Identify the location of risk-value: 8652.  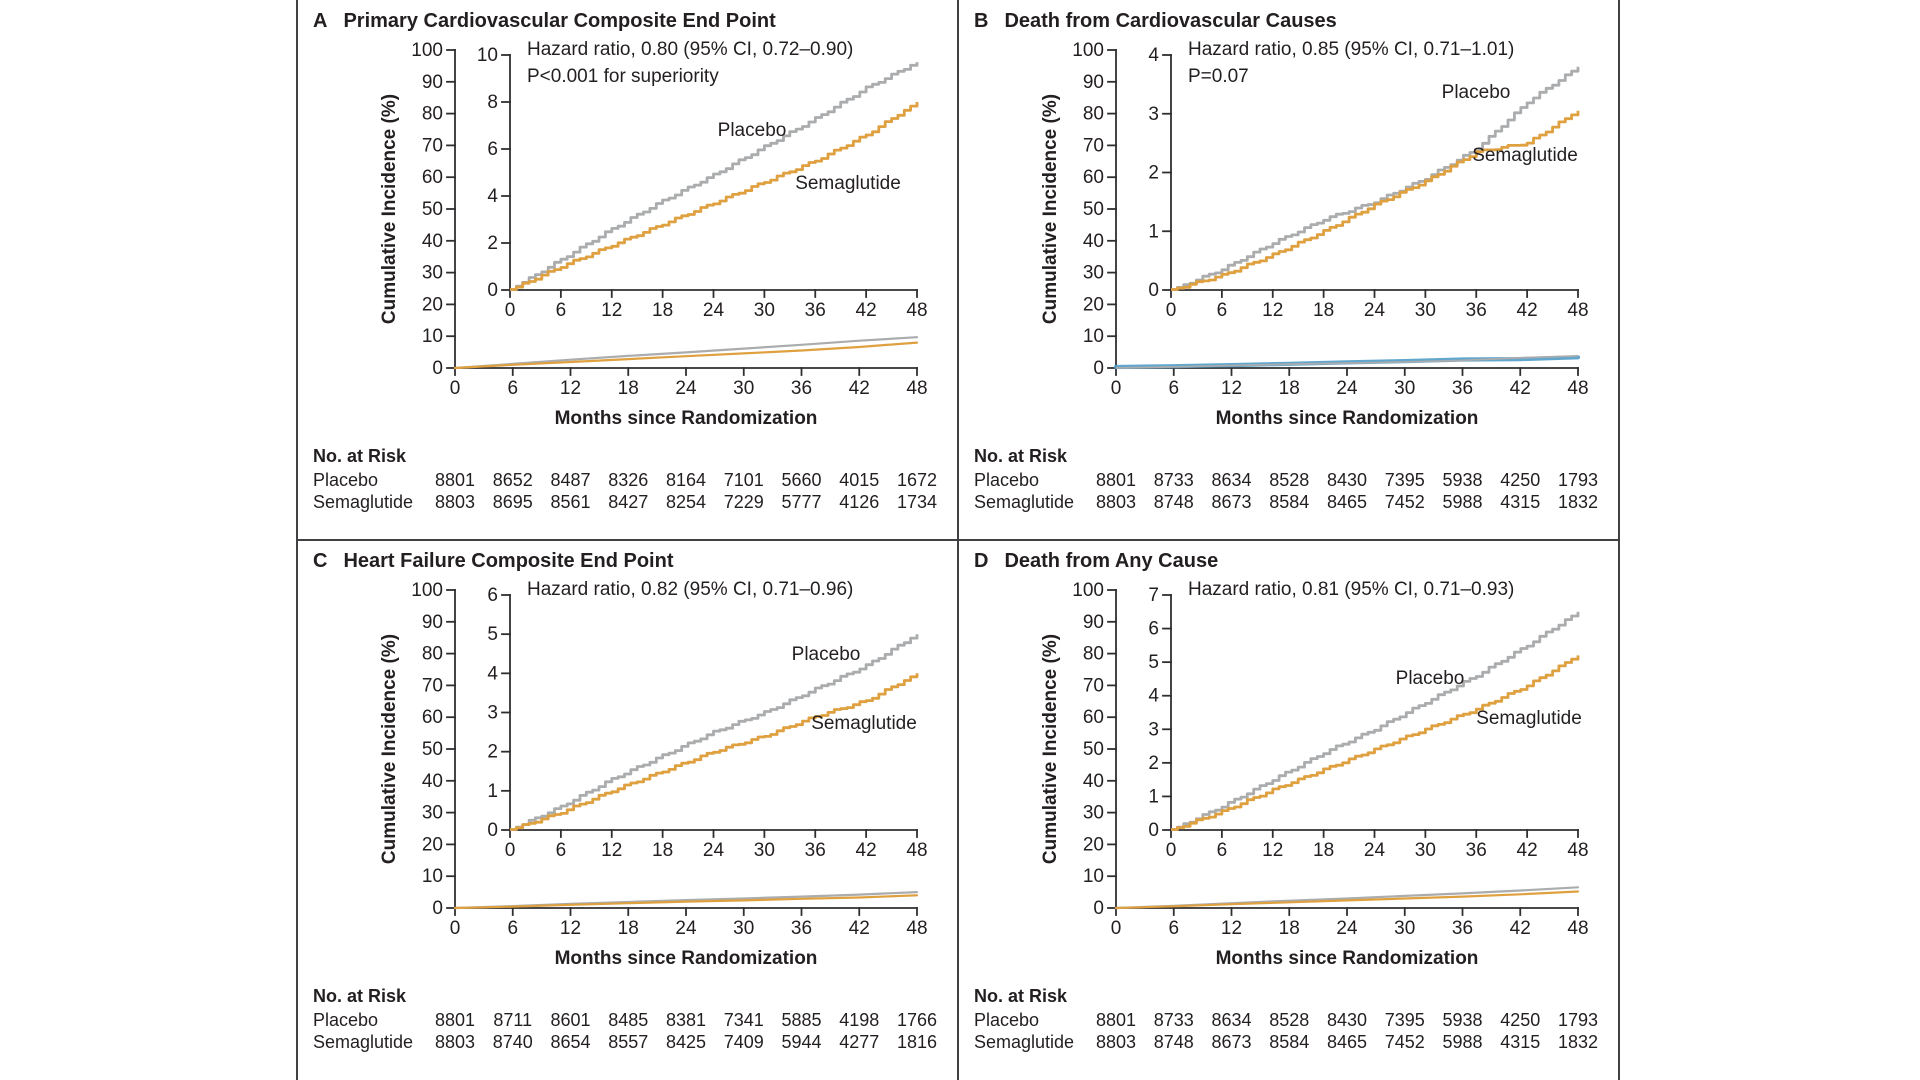
(512, 480).